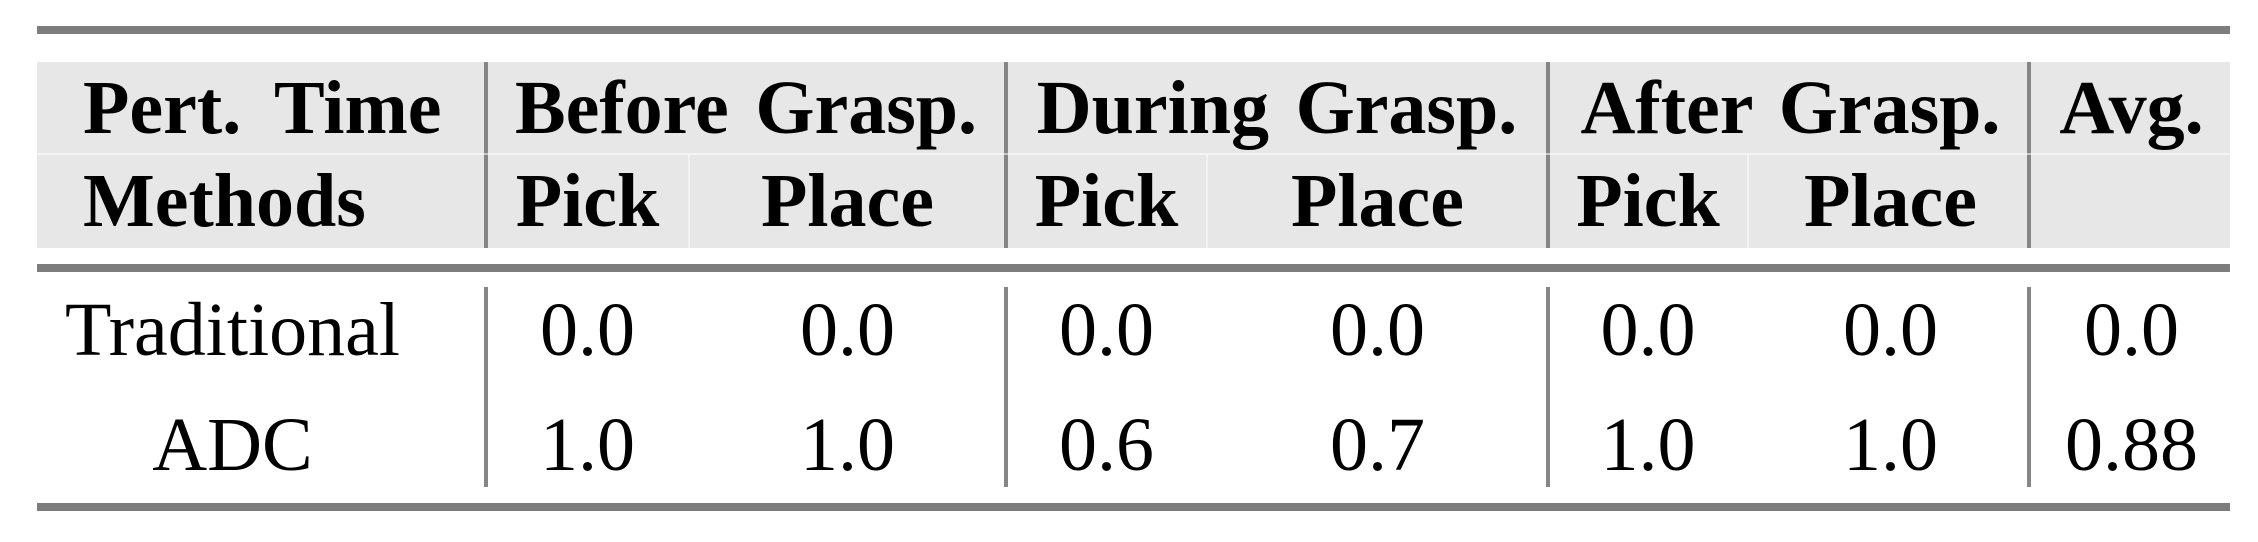 Image resolution: width=2258 pixels, height=542 pixels. I want to click on cell-adc-during-place: 0.7, so click(1377, 445).